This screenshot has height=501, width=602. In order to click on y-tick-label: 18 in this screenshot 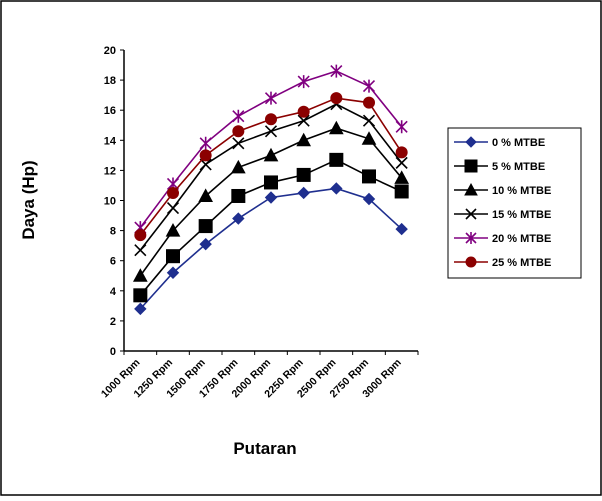, I will do `click(110, 81)`.